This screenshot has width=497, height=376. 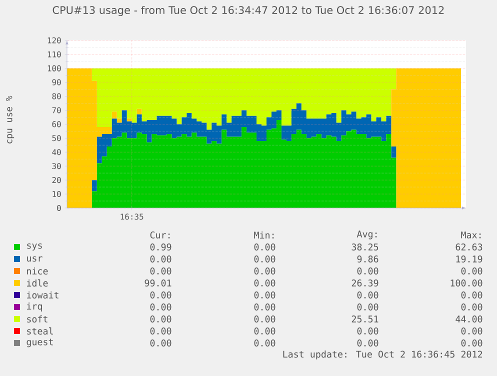 I want to click on text: 19.19, so click(x=469, y=259).